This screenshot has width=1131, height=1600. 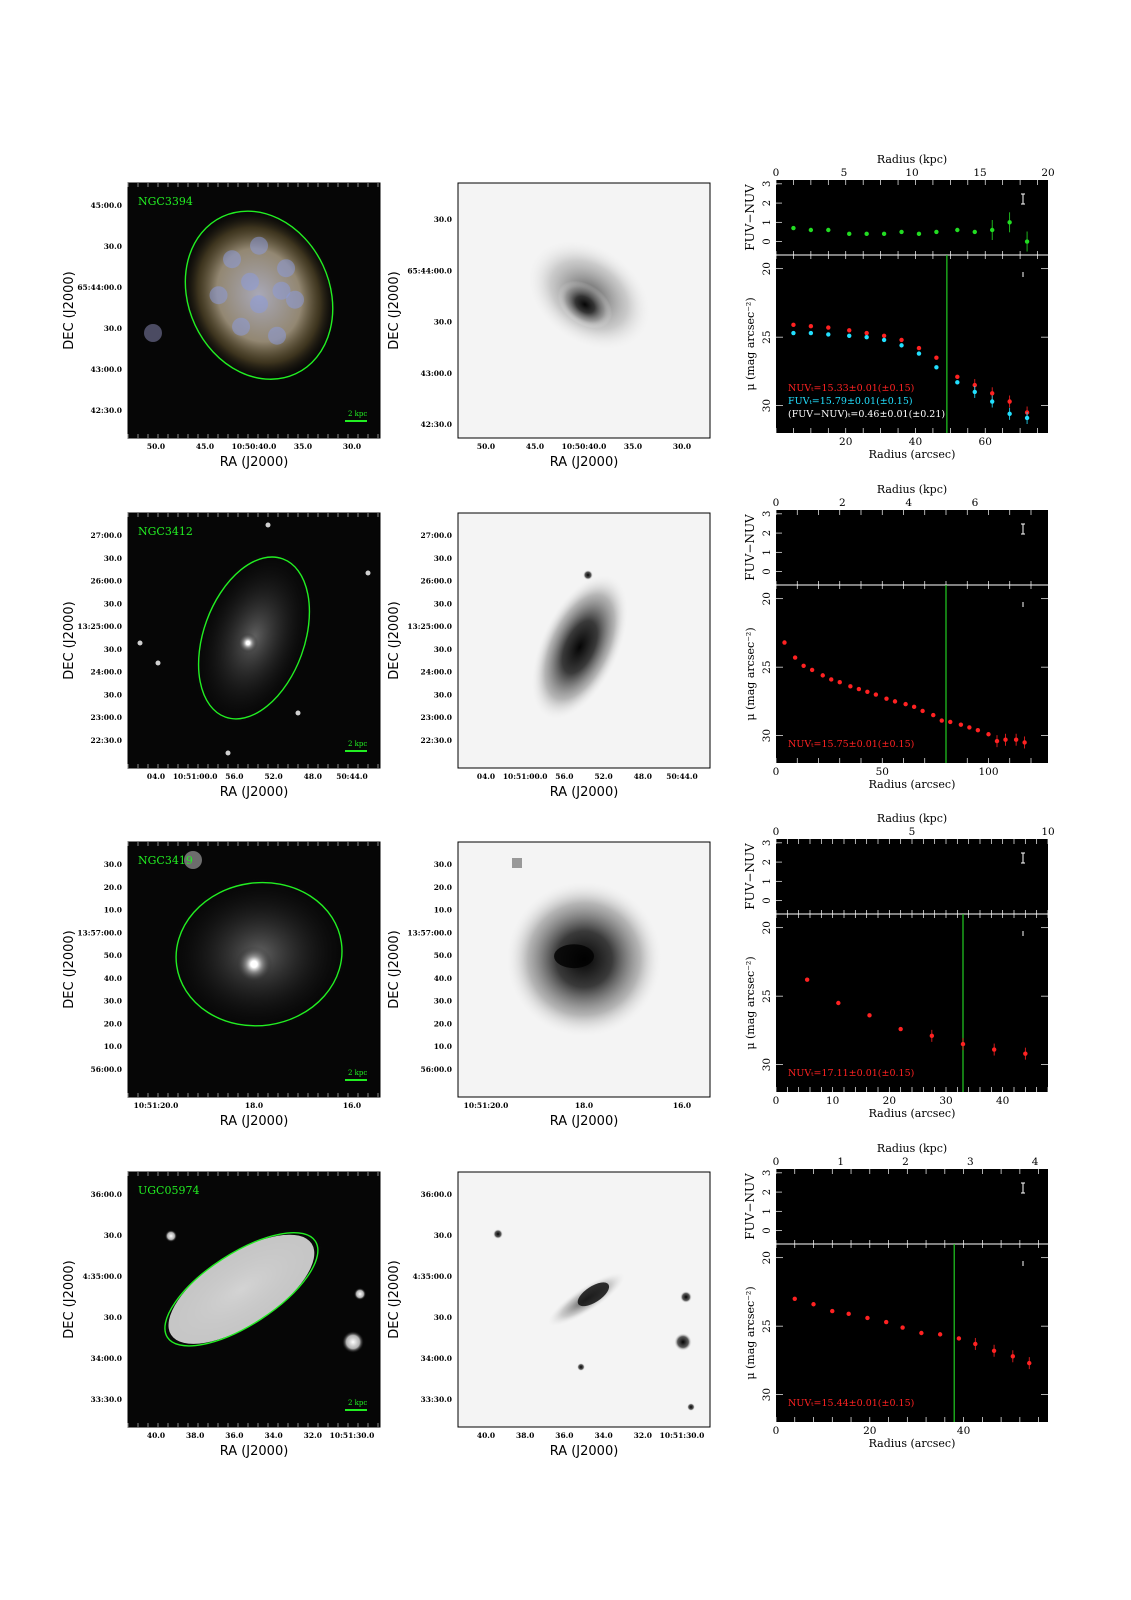 I want to click on ra-tick-label: 18.0, so click(x=584, y=1105).